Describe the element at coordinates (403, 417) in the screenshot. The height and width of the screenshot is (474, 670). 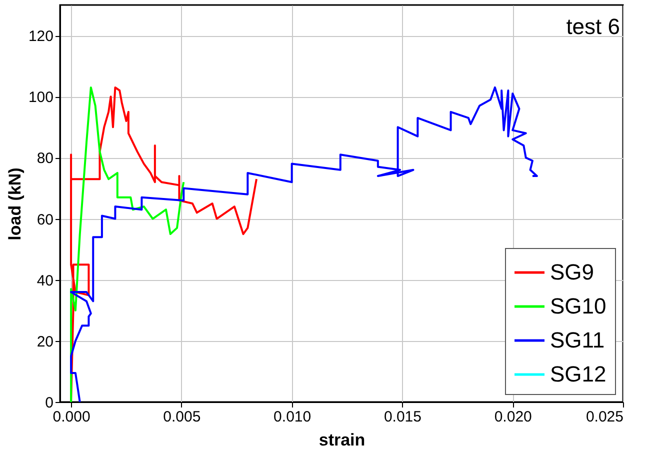
I see `x-tick-label: 0.015` at that location.